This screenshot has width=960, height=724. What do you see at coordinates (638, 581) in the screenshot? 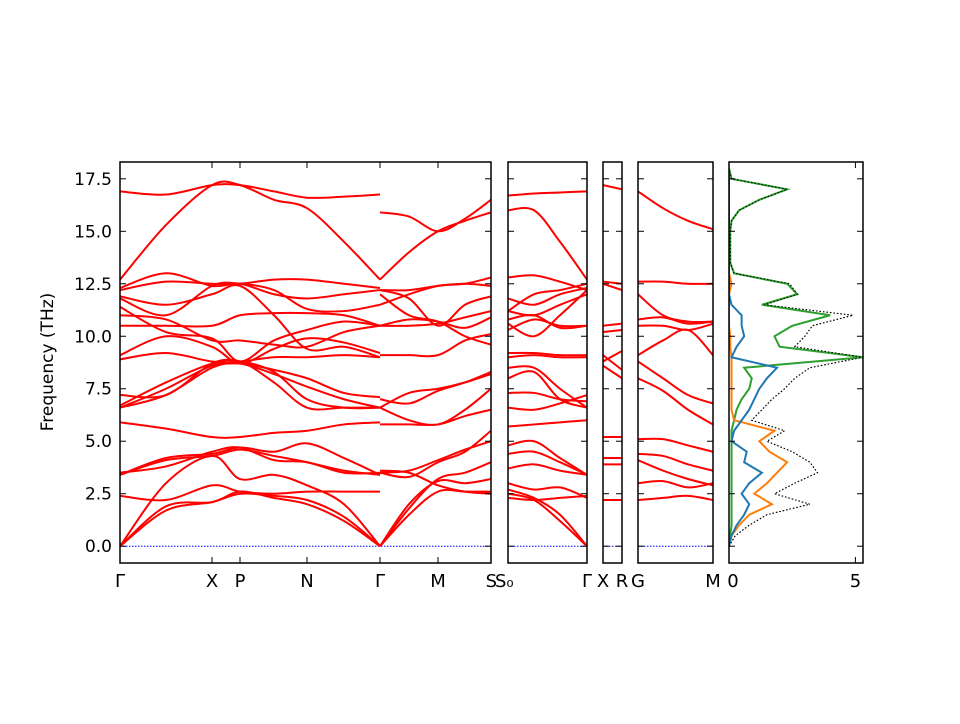
I see `k-point-label: G` at bounding box center [638, 581].